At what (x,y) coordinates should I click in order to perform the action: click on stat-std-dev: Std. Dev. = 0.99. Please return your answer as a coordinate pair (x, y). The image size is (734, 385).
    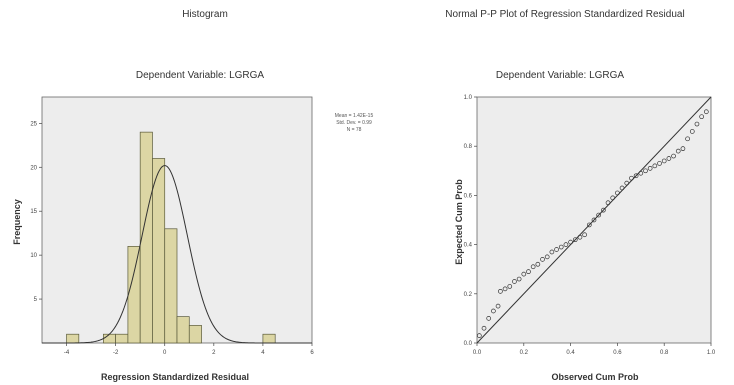
    Looking at the image, I should click on (354, 123).